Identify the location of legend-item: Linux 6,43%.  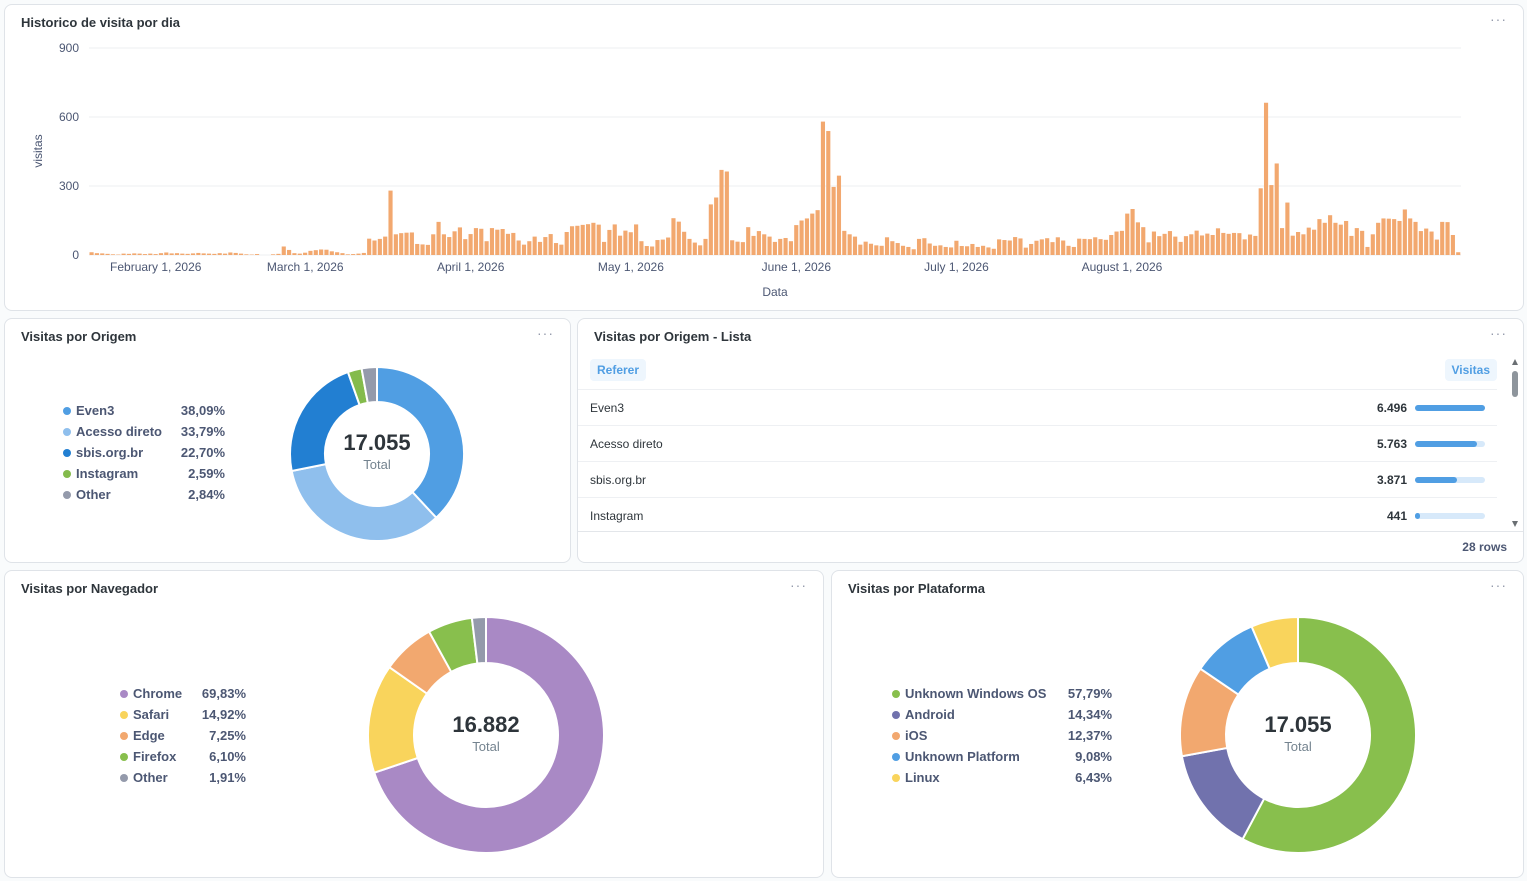
(1002, 777).